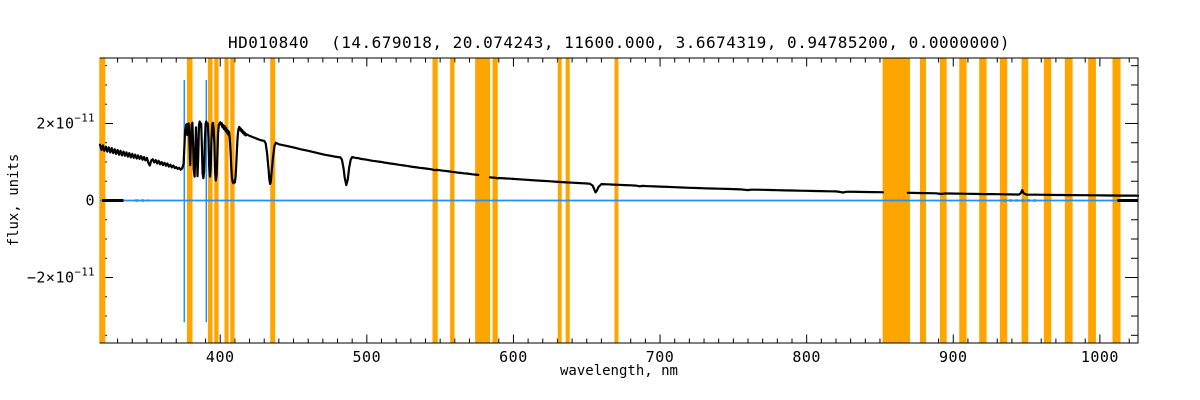 Image resolution: width=1200 pixels, height=400 pixels. What do you see at coordinates (367, 357) in the screenshot?
I see `x-tick-label: 500` at bounding box center [367, 357].